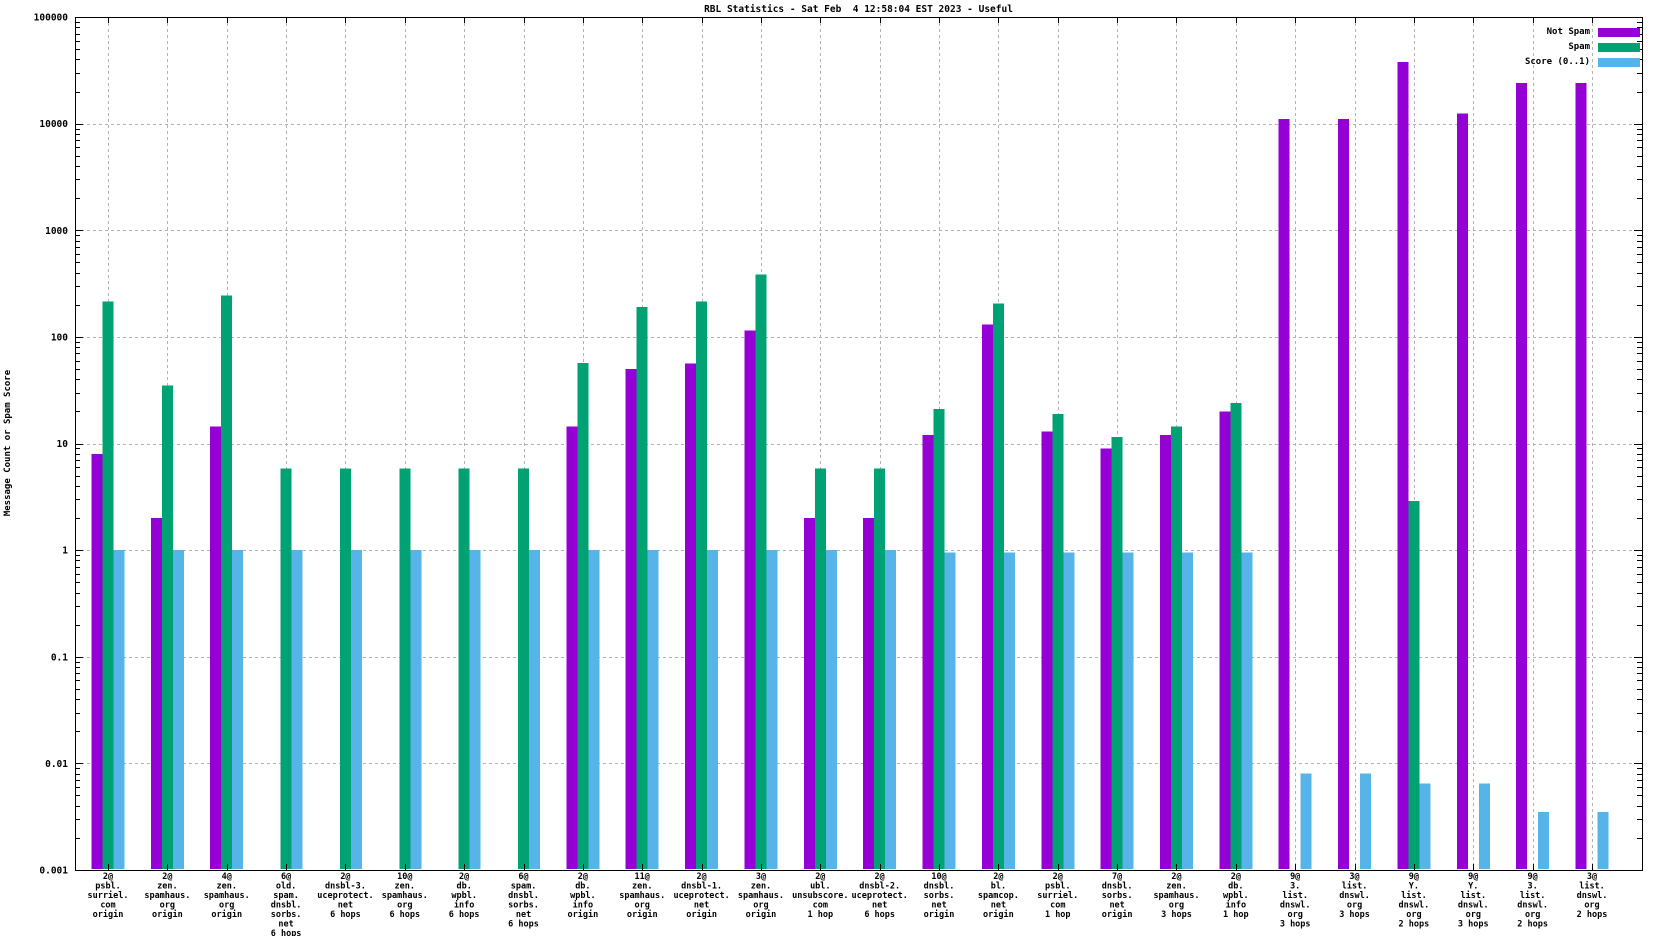 This screenshot has height=936, width=1664. What do you see at coordinates (880, 896) in the screenshot?
I see `x-tick-label: 2@ dnsbl-2. uceprotect. net 6 hops` at bounding box center [880, 896].